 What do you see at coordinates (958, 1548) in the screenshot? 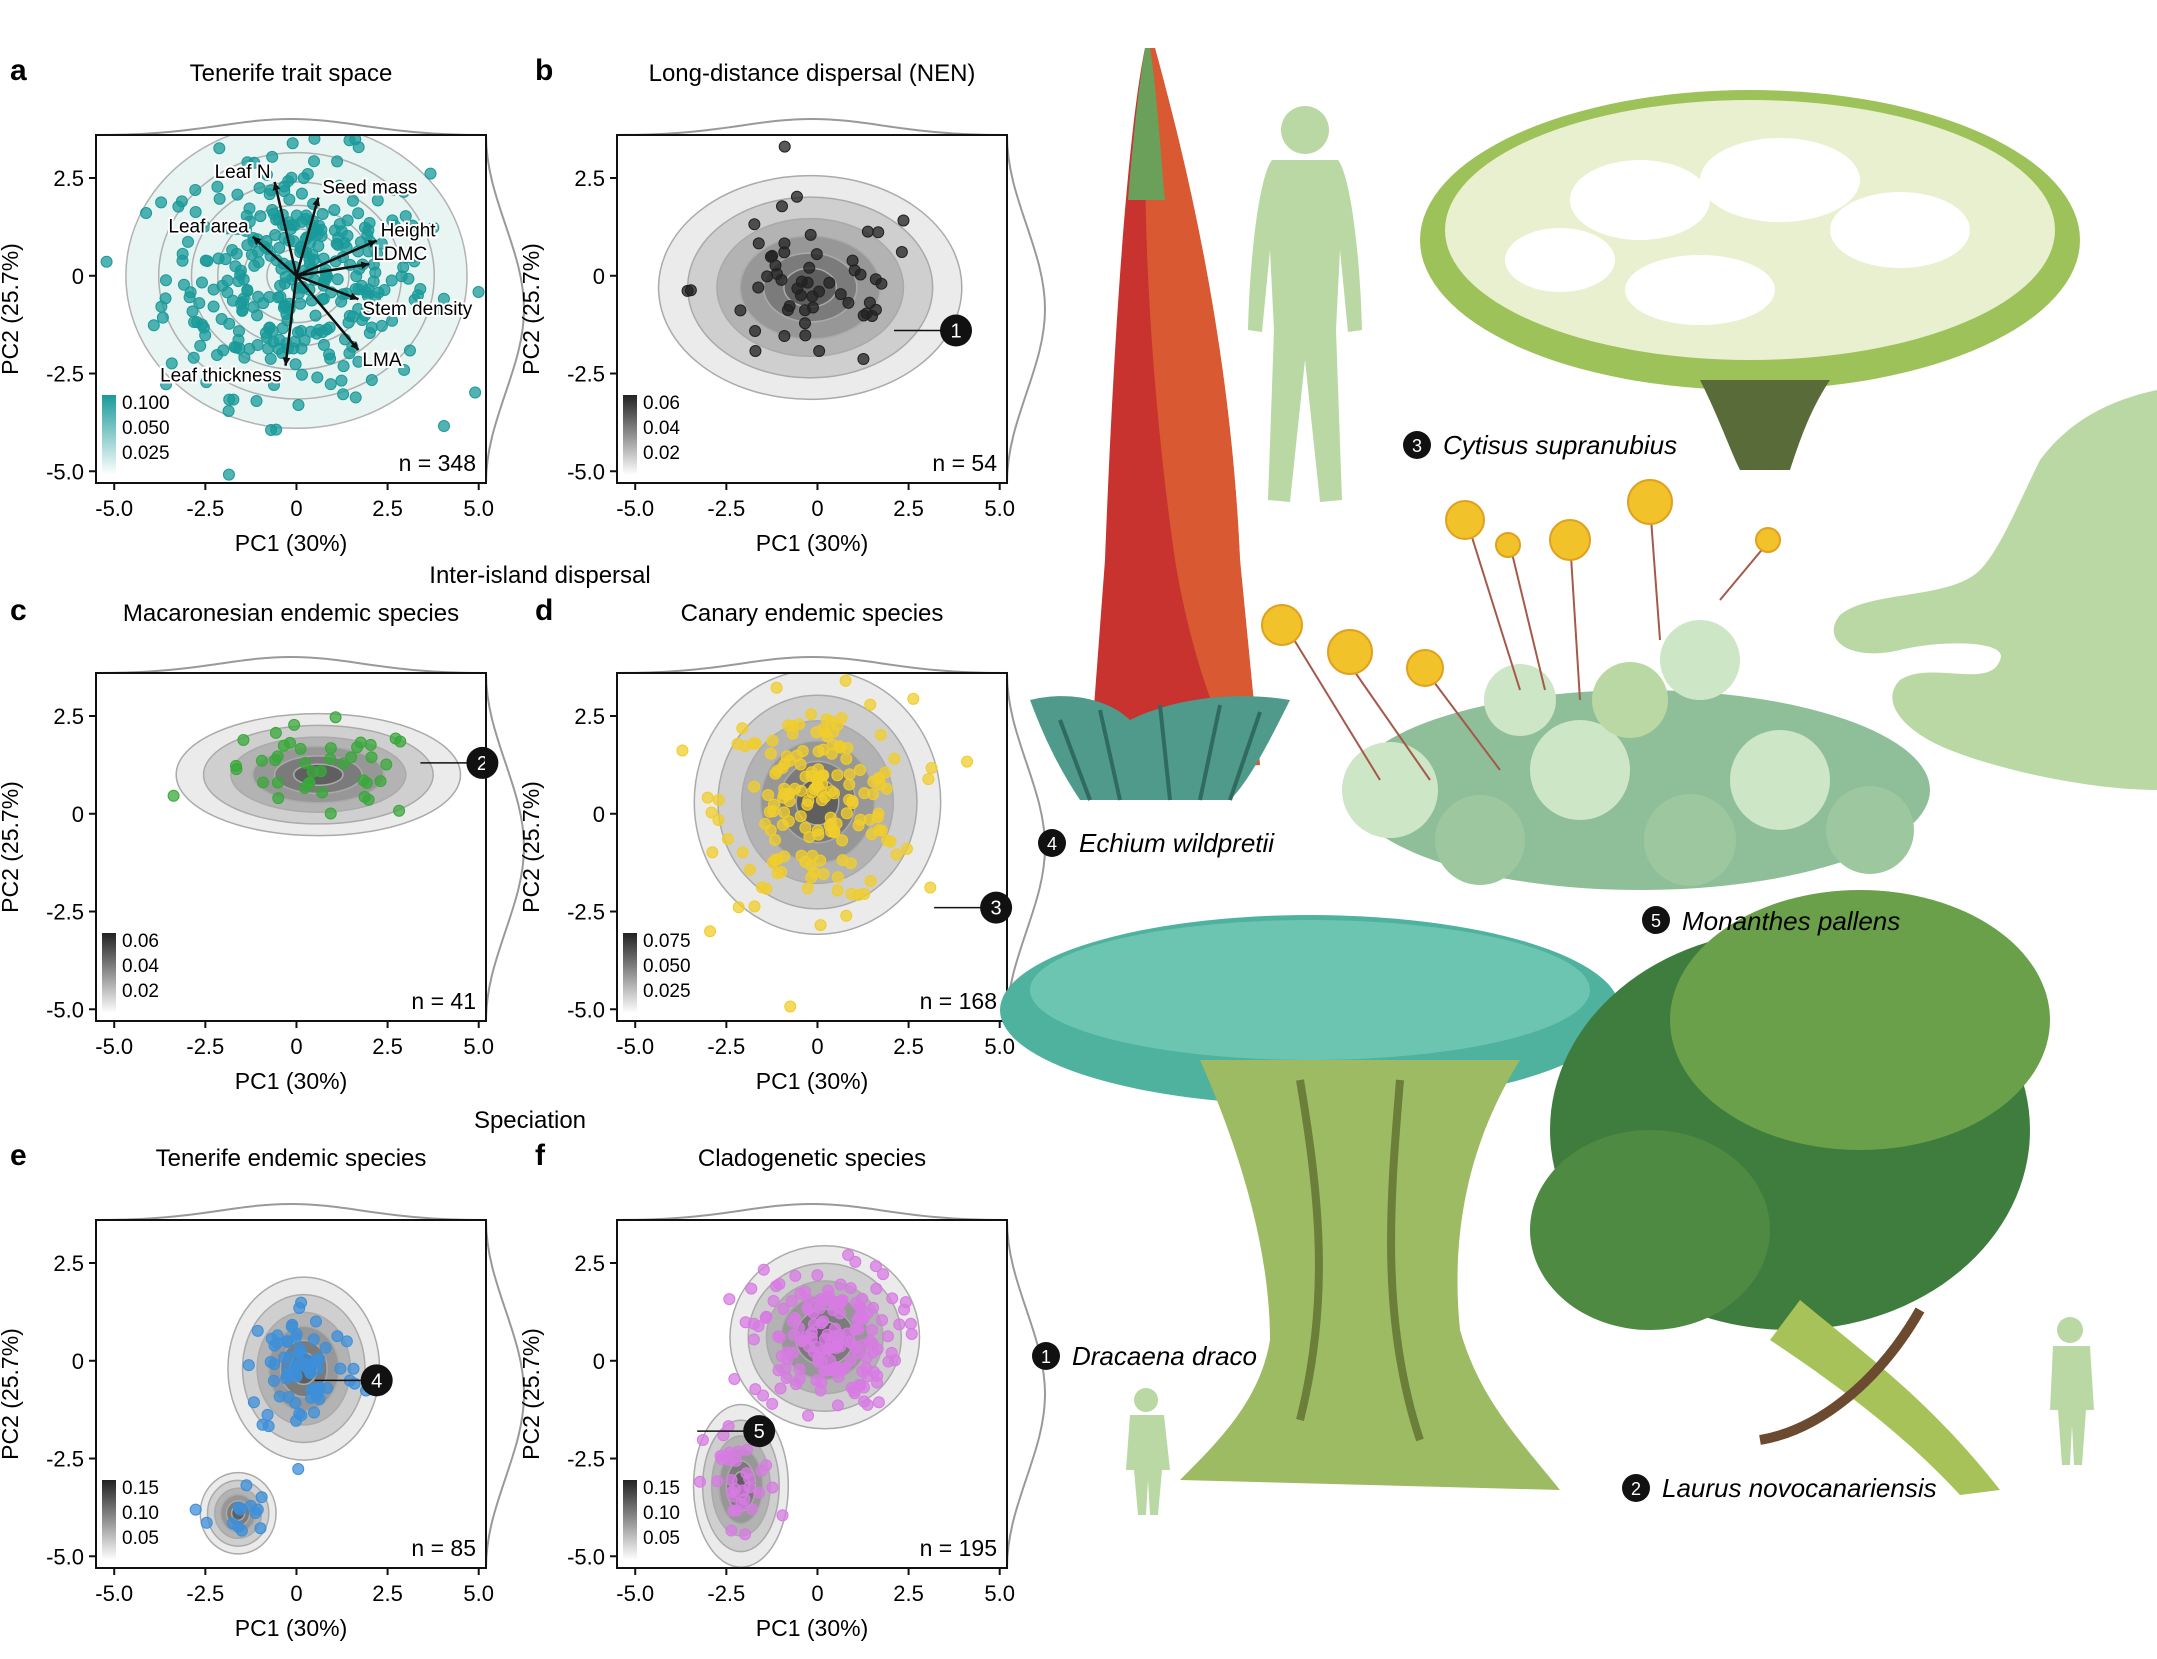
I see `sample-size-label: n = 195` at bounding box center [958, 1548].